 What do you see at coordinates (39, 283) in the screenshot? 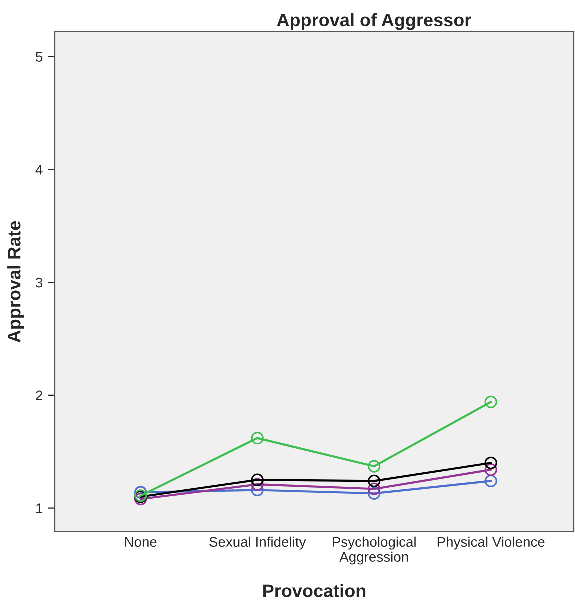
I see `y-tick-label: 3` at bounding box center [39, 283].